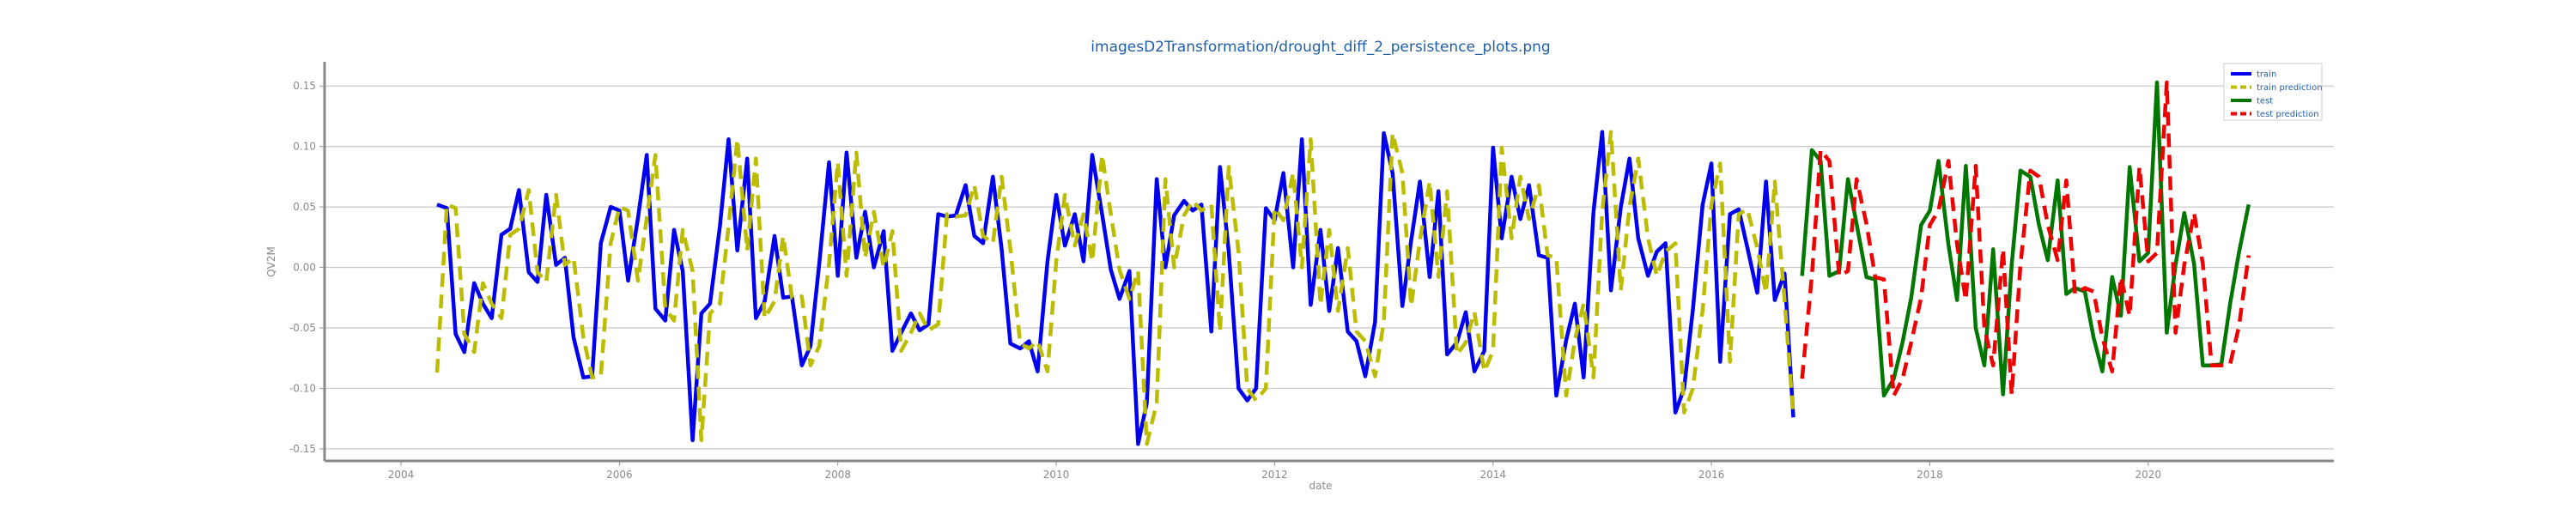 The image size is (2576, 515). Describe the element at coordinates (1056, 475) in the screenshot. I see `x-tick-label: 2010` at that location.